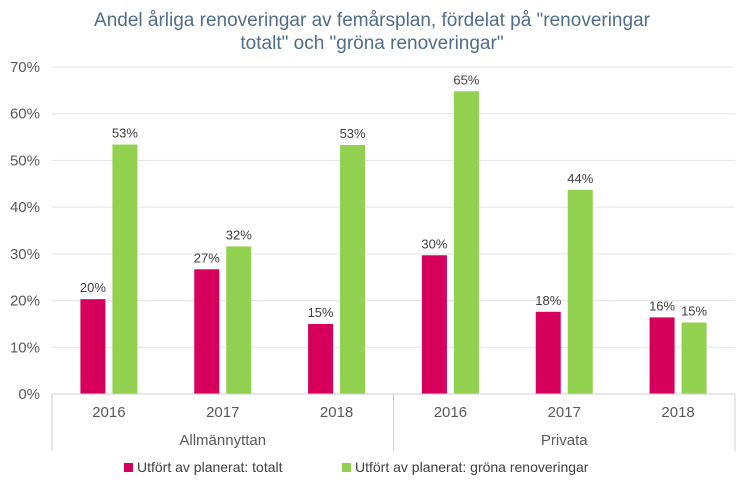 The image size is (745, 487). Describe the element at coordinates (564, 440) in the screenshot. I see `x-group-label: Privata` at that location.